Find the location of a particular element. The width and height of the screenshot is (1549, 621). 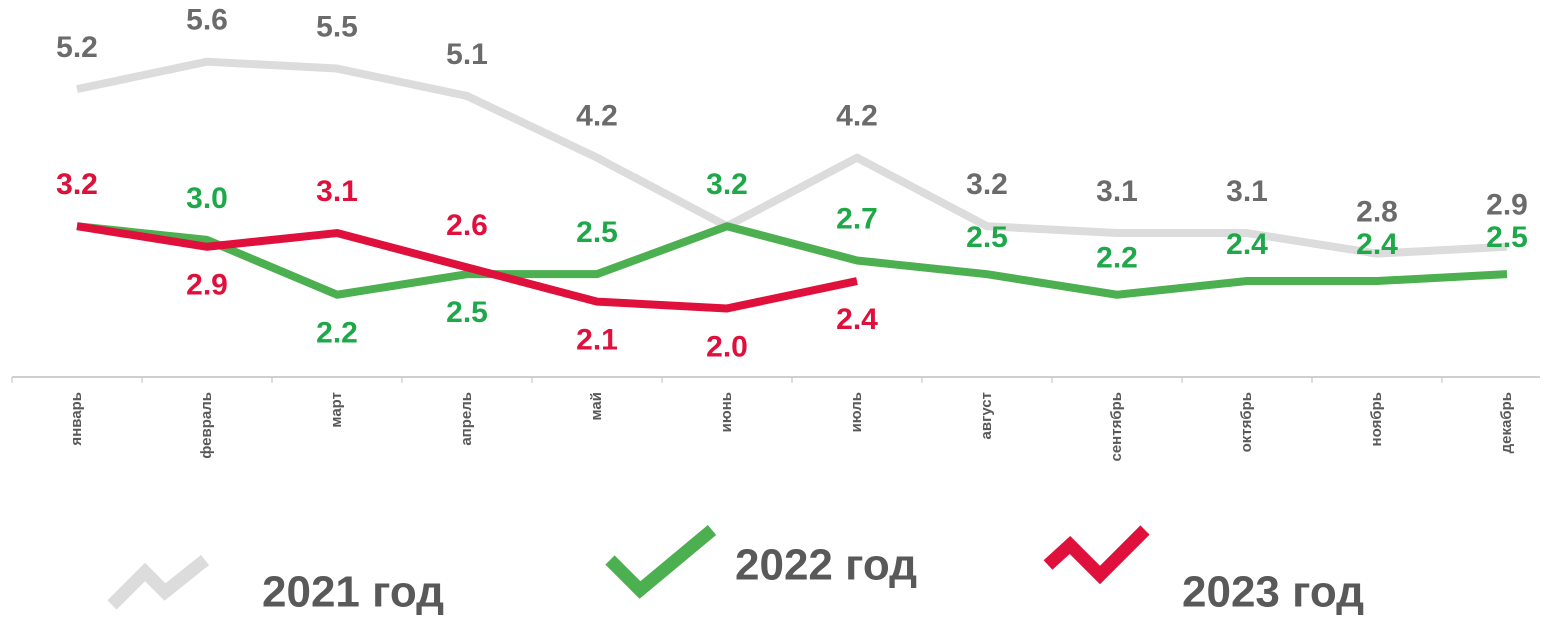

legend-label: 2021 год is located at coordinates (353, 592).